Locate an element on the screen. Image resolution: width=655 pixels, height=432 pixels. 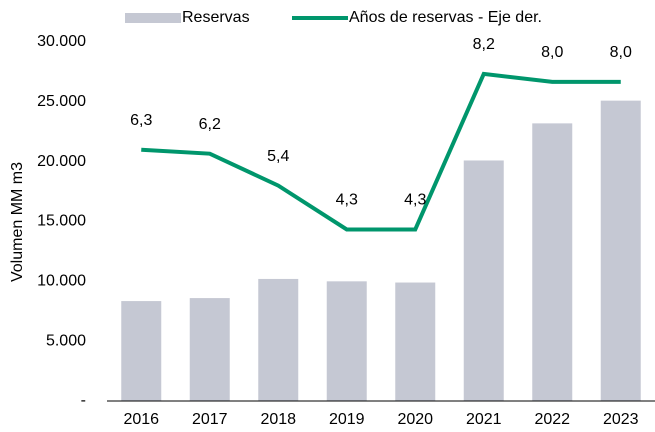
y-tick-label: - is located at coordinates (83, 400).